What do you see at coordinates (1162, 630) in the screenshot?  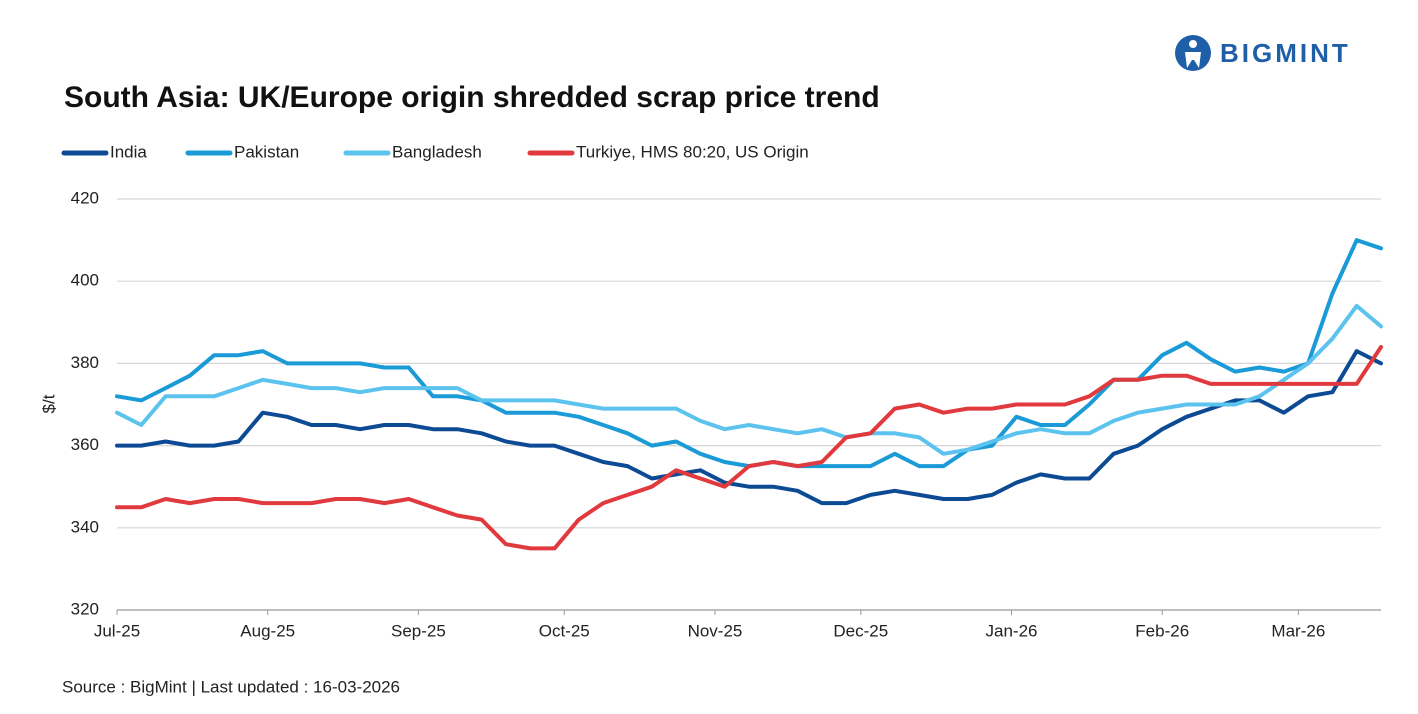 I see `x-tick-label: Feb-26` at bounding box center [1162, 630].